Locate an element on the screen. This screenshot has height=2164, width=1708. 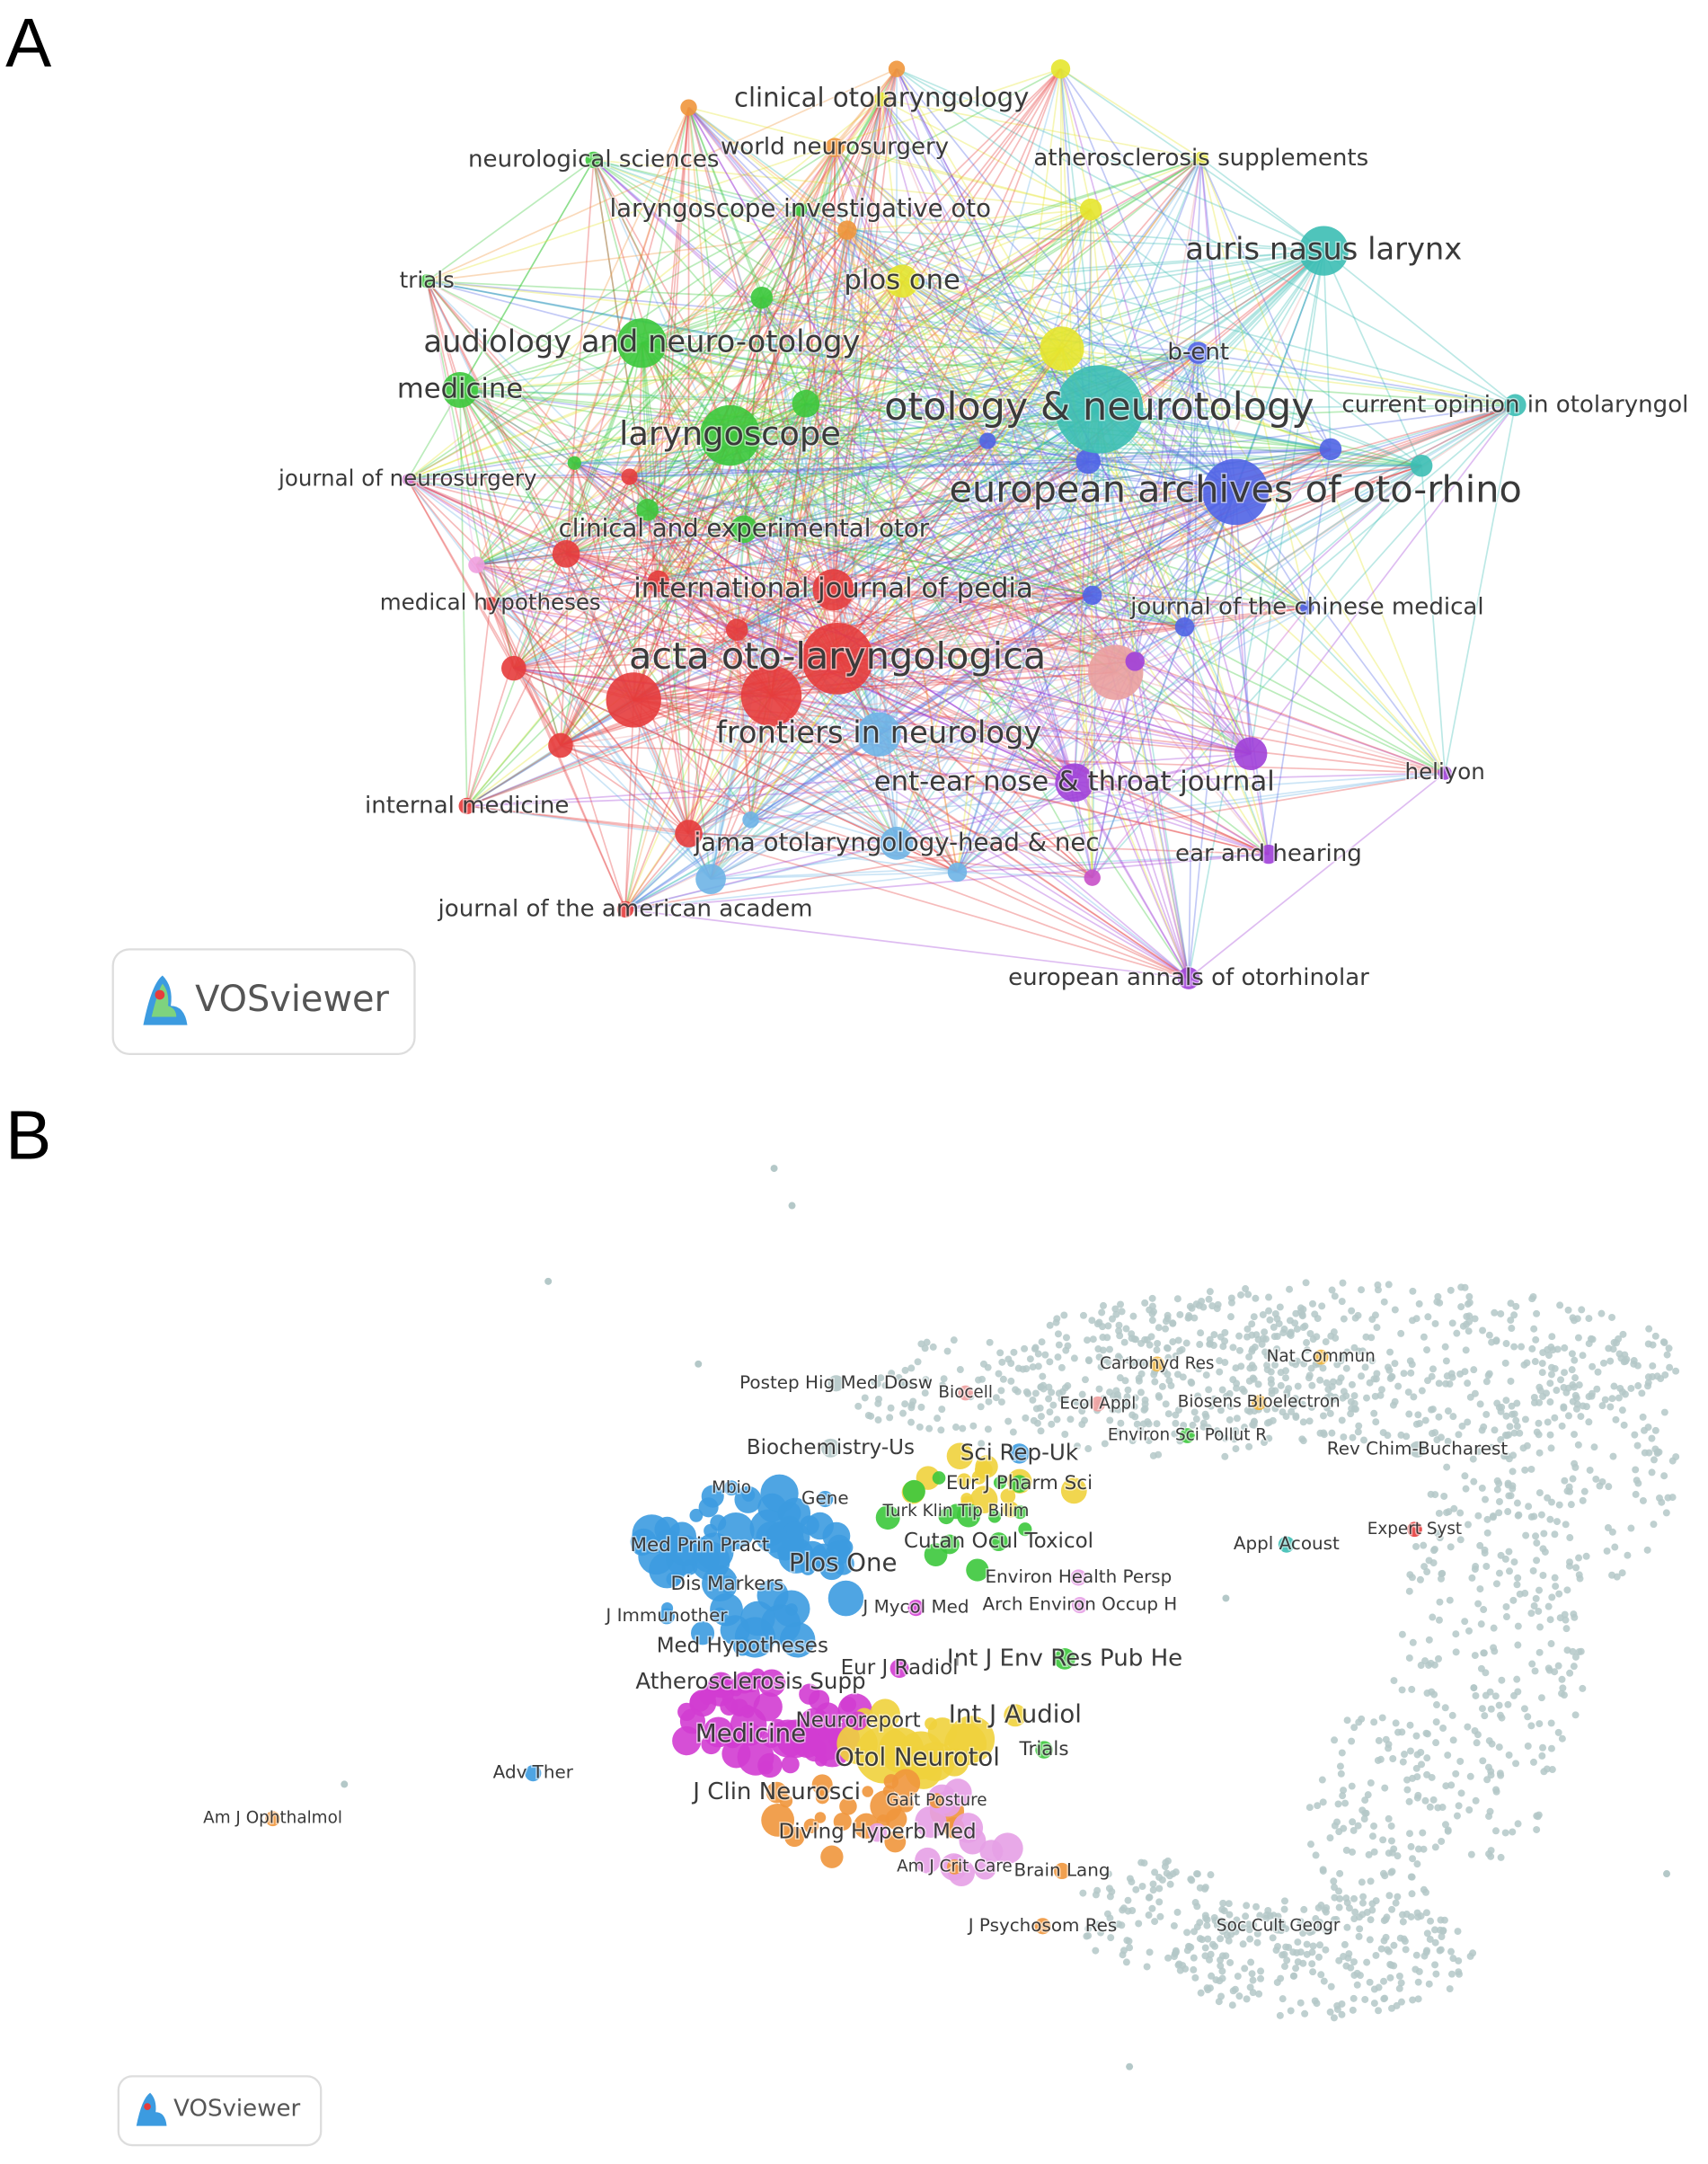
logo-icon is located at coordinates (160, 994).